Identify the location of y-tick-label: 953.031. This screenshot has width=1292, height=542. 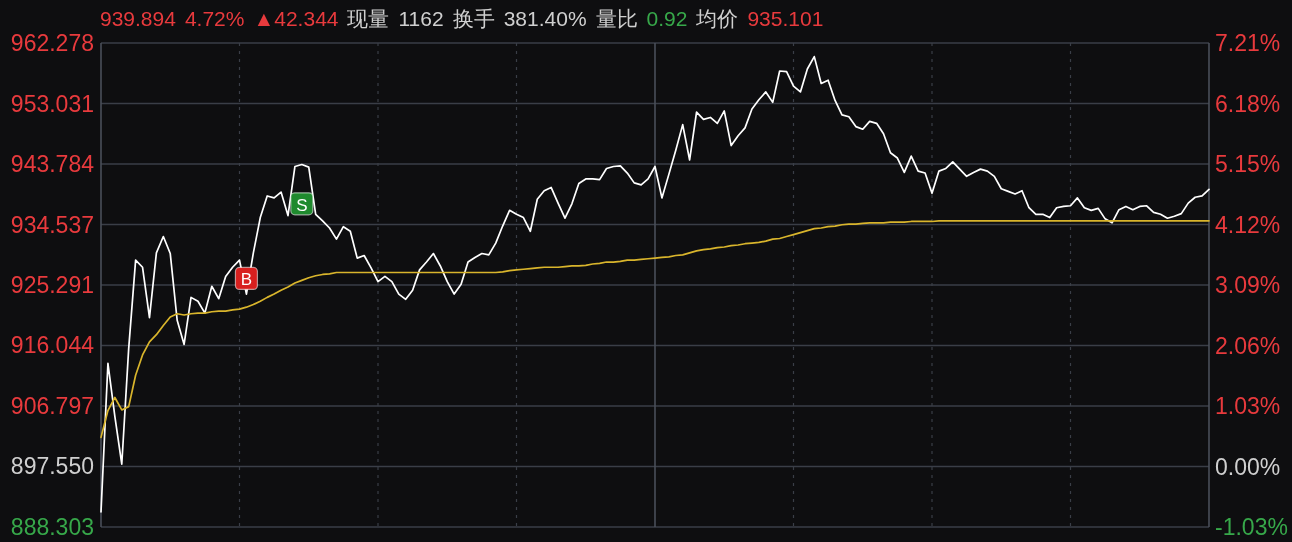
(52, 103).